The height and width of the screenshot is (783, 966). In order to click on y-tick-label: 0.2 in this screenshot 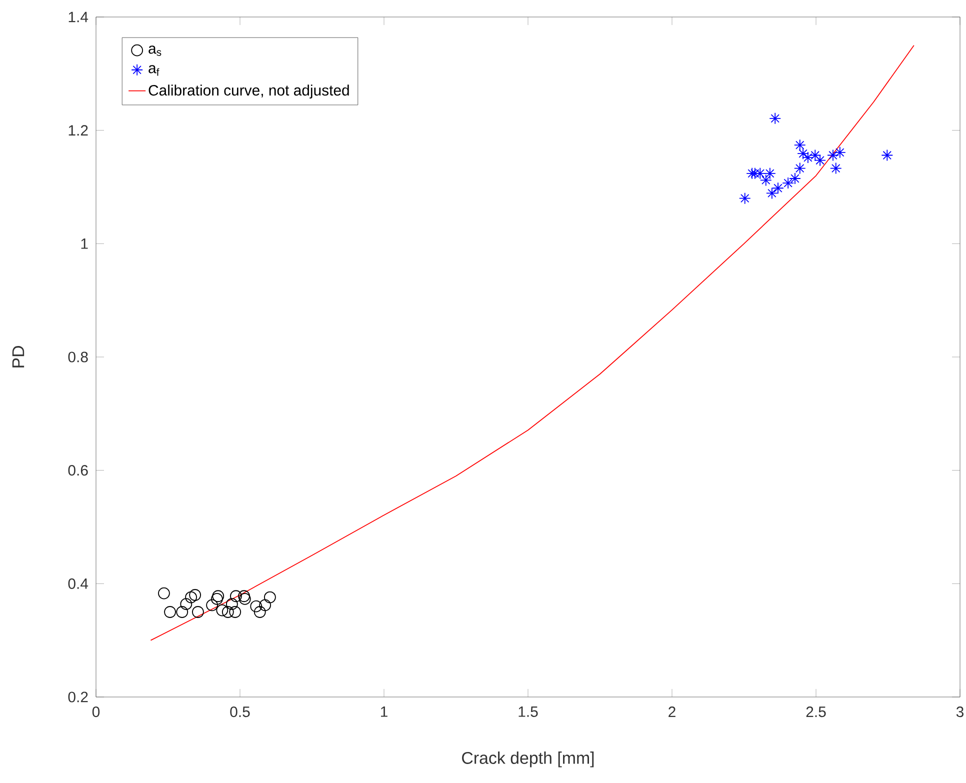, I will do `click(78, 697)`.